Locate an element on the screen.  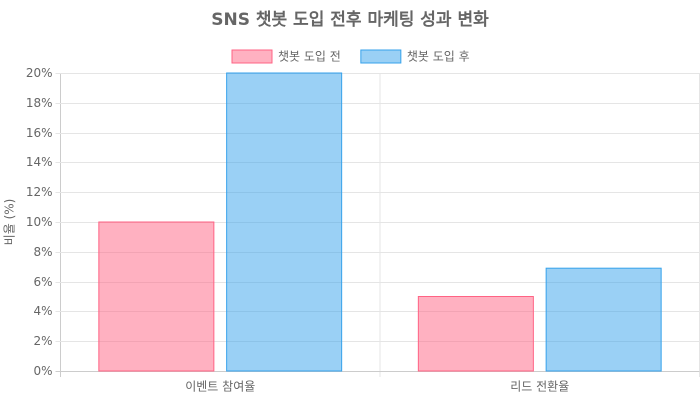
chart-title: SNS 챗봇 도입 전후 마케팅 성과 변화 is located at coordinates (350, 19).